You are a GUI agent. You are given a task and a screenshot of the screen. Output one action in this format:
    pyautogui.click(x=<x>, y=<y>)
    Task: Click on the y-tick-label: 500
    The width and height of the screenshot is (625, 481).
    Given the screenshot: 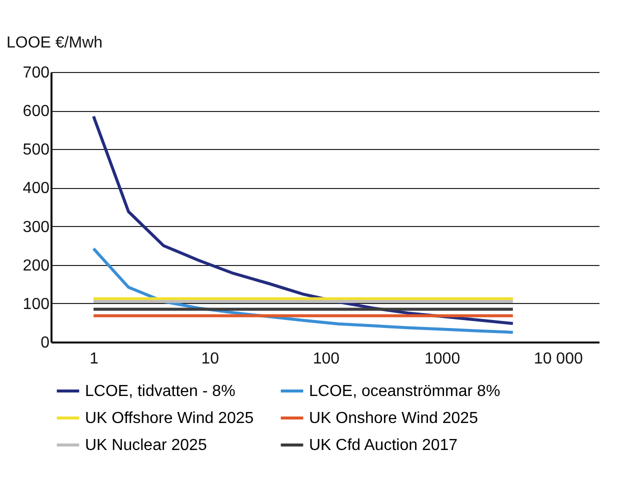 What is the action you would take?
    pyautogui.click(x=36, y=150)
    